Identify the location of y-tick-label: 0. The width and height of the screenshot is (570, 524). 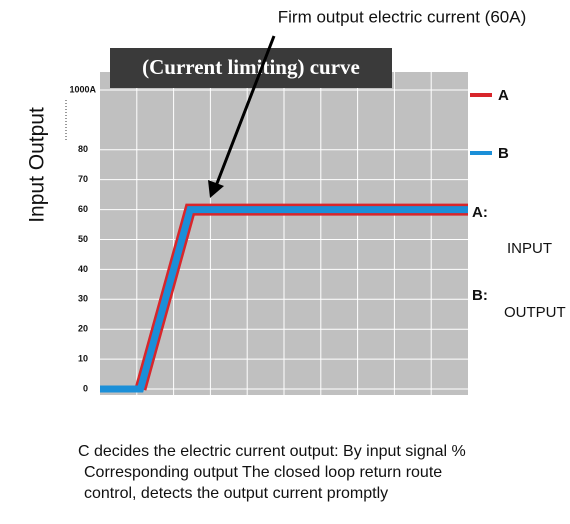
(85, 388).